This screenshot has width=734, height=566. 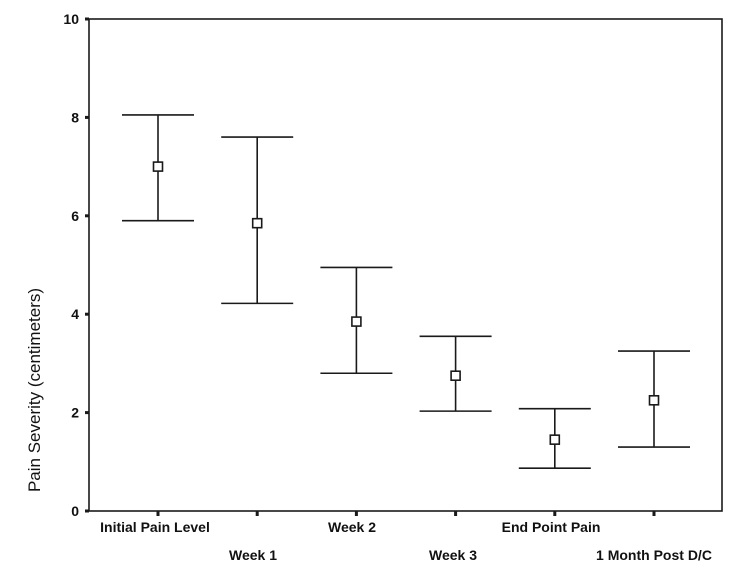 What do you see at coordinates (75, 314) in the screenshot?
I see `y-tick-label: 4` at bounding box center [75, 314].